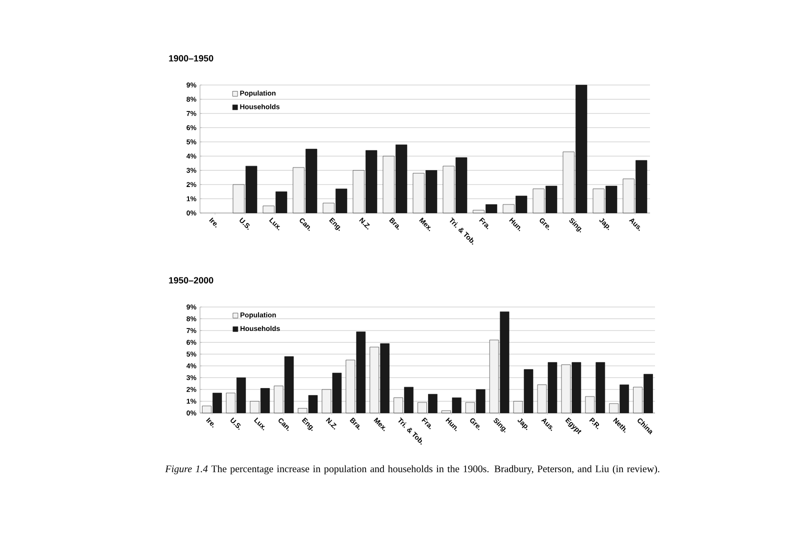  I want to click on text: Figure 1.4 The percentage increase in population and households in the 1900s. Bradbury, Peterson, and Liu (in review)., so click(412, 469).